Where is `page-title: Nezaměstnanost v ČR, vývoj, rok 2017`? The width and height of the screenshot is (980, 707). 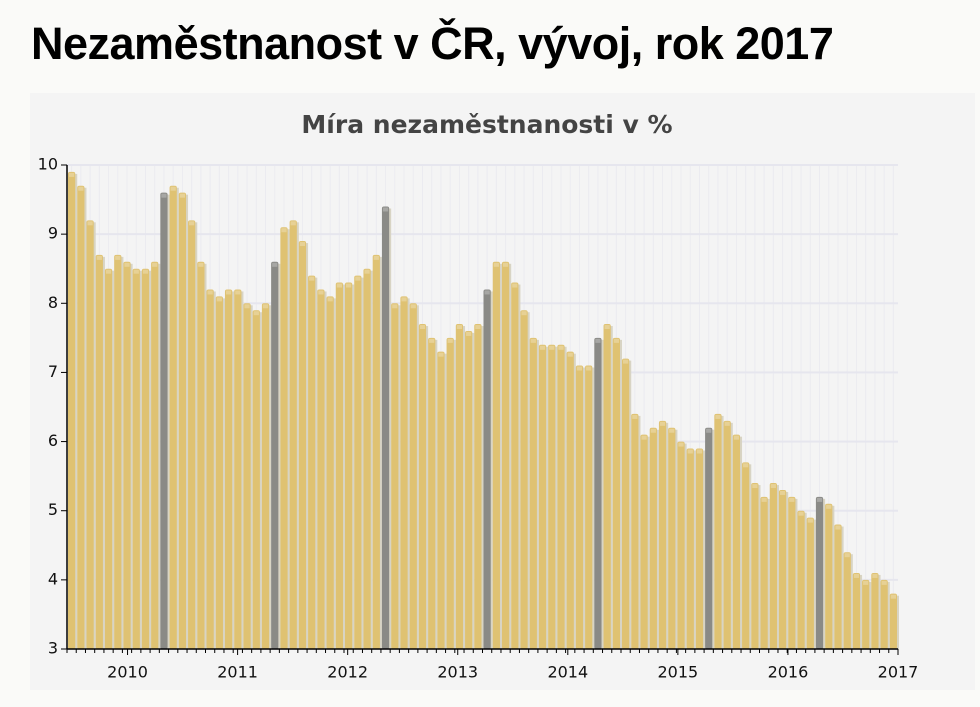
page-title: Nezaměstnanost v ČR, vývoj, rok 2017 is located at coordinates (432, 43).